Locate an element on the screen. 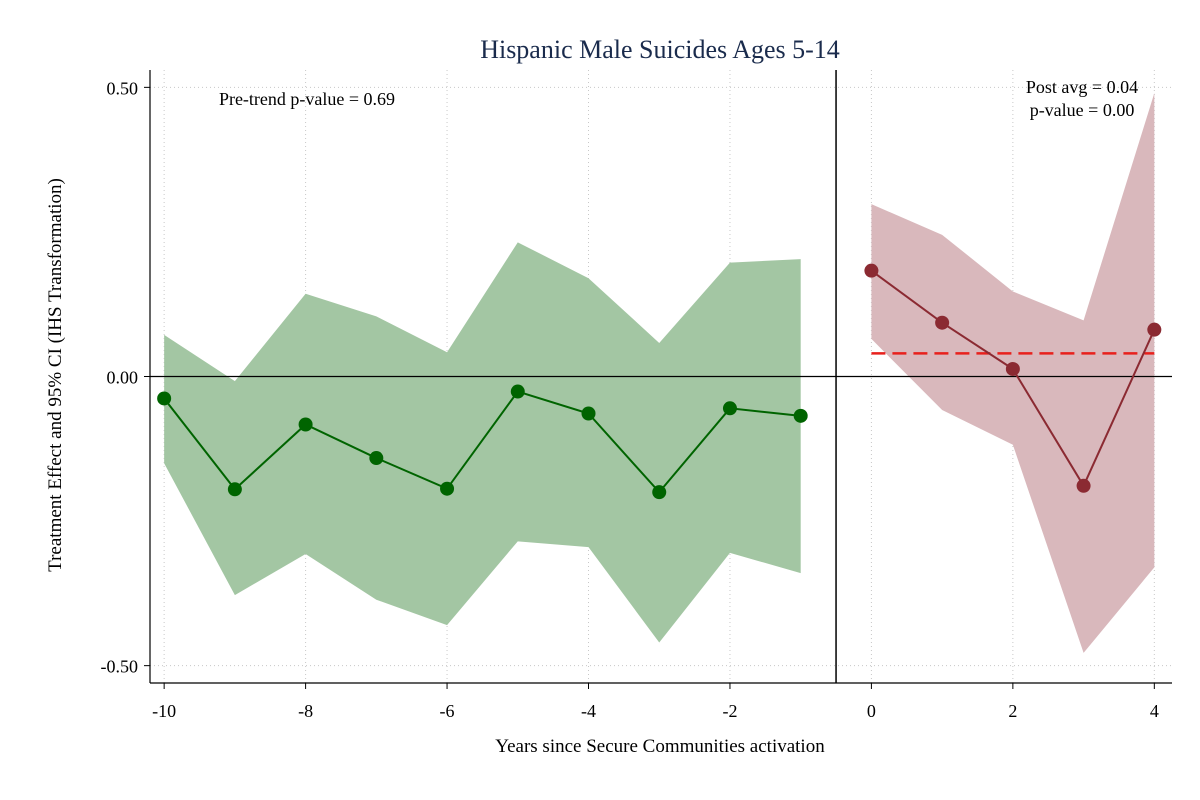 This screenshot has height=800, width=1200. pretrend-annotation: Pre-trend p-value = 0.69 is located at coordinates (307, 99).